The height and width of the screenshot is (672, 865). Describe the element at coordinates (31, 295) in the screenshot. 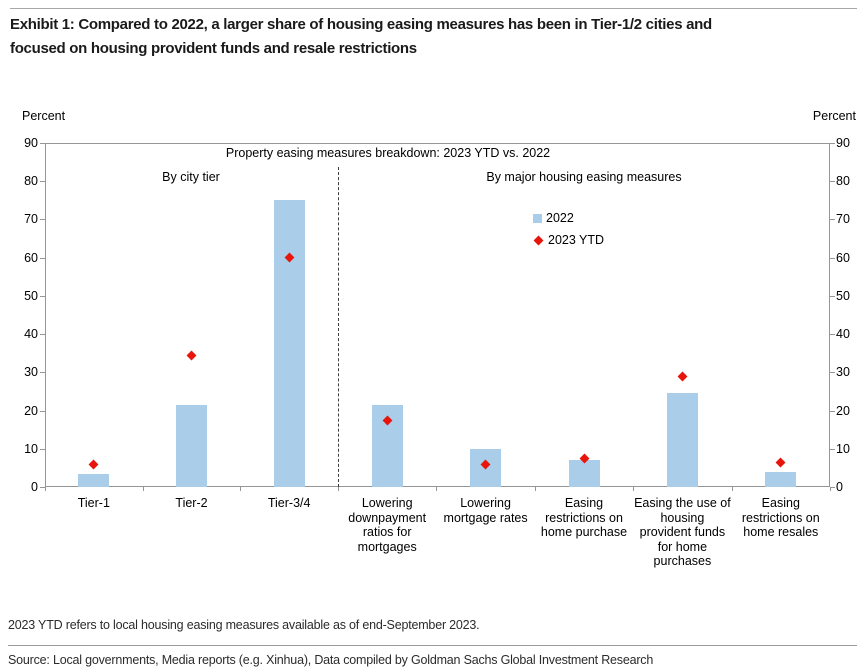

I see `y-axis-tick-label-left: 50` at that location.